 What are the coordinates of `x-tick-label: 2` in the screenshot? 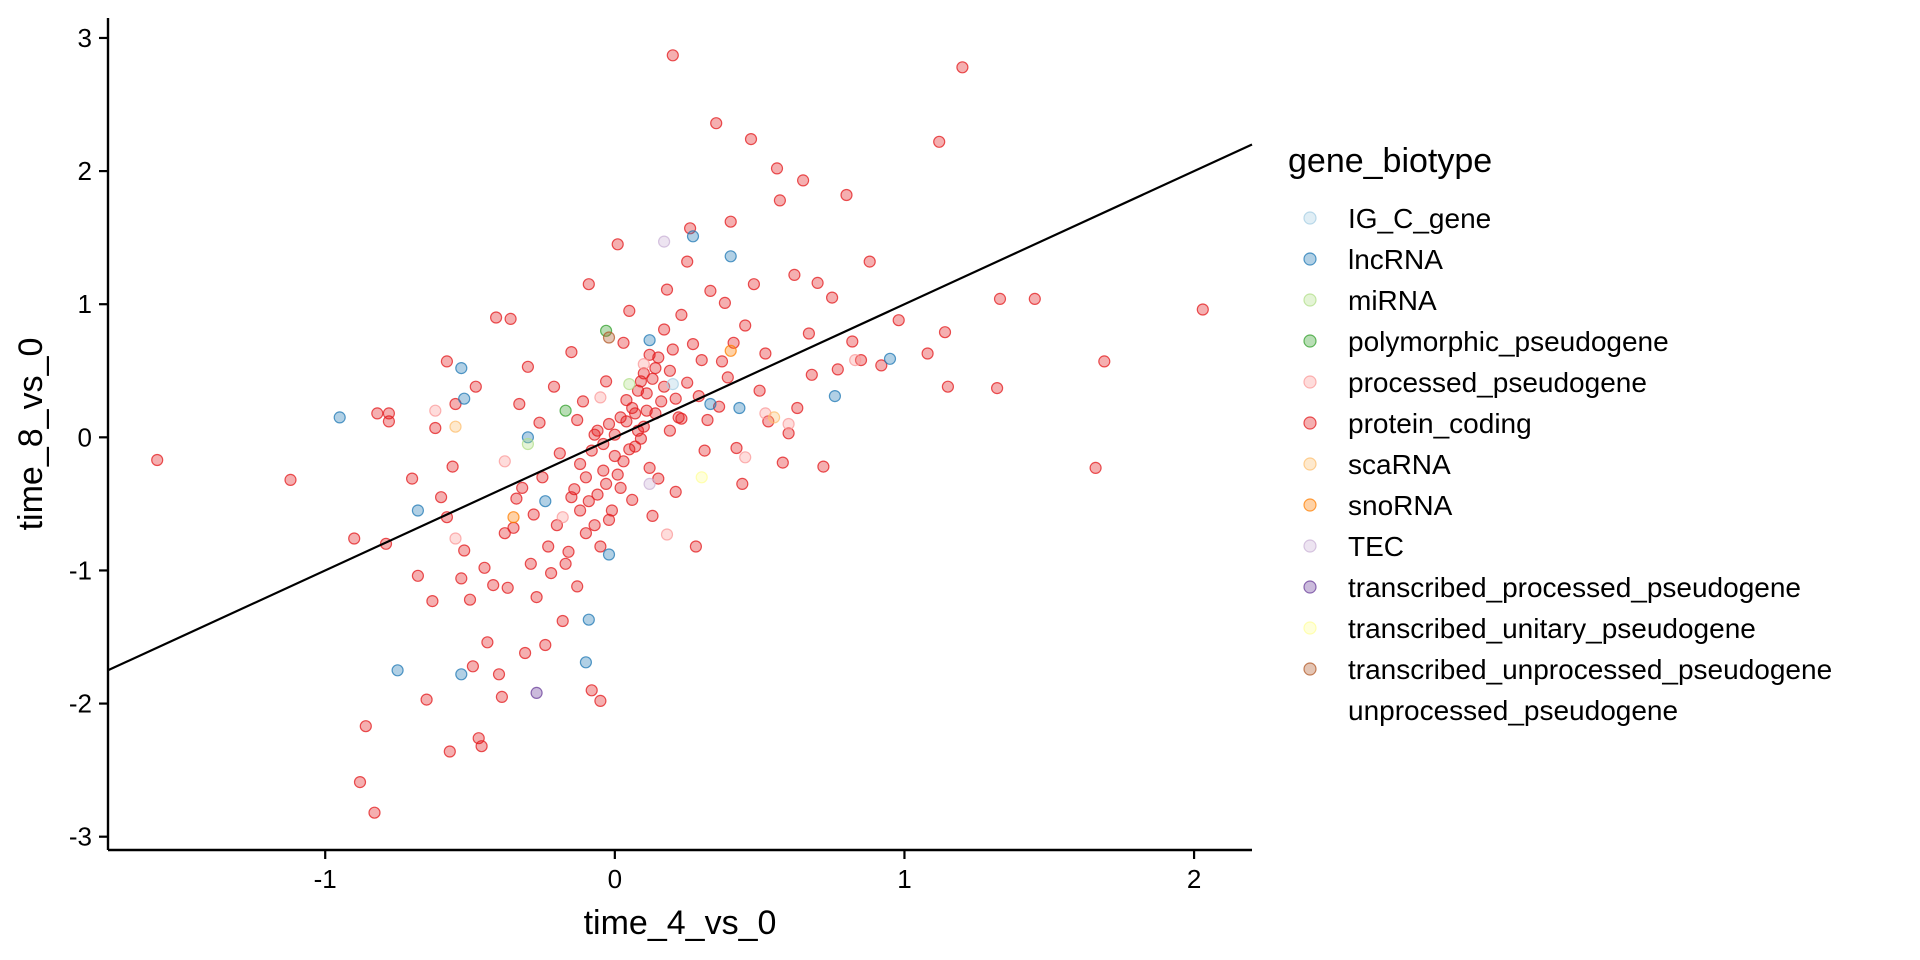 It's located at (1194, 879).